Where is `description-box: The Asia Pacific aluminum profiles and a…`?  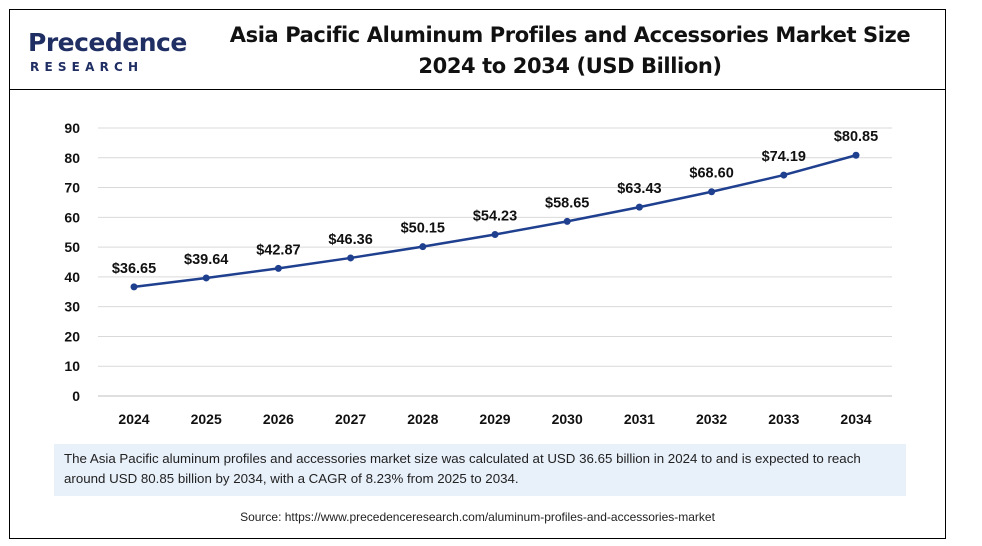
description-box: The Asia Pacific aluminum profiles and a… is located at coordinates (480, 470).